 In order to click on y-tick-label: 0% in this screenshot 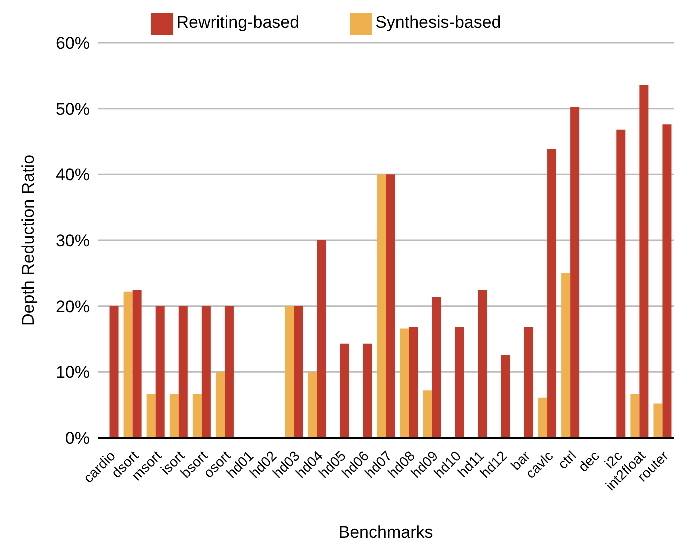, I will do `click(77, 438)`.